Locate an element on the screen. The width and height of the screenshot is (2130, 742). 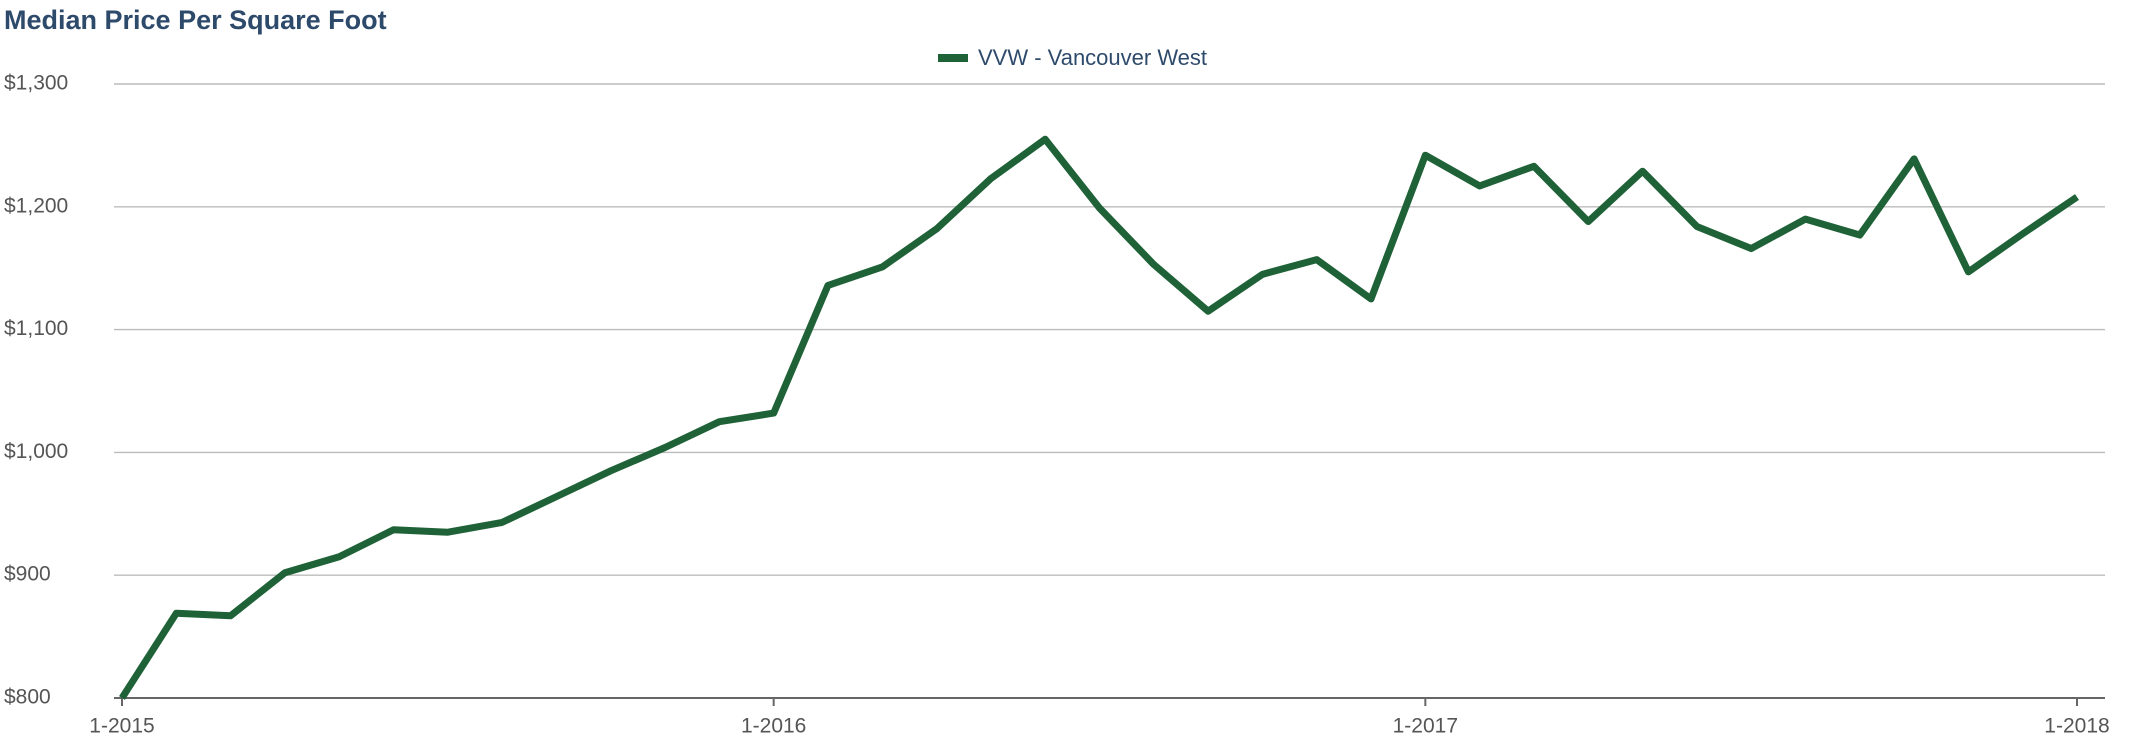
y-tick-label: $1,200 is located at coordinates (36, 205).